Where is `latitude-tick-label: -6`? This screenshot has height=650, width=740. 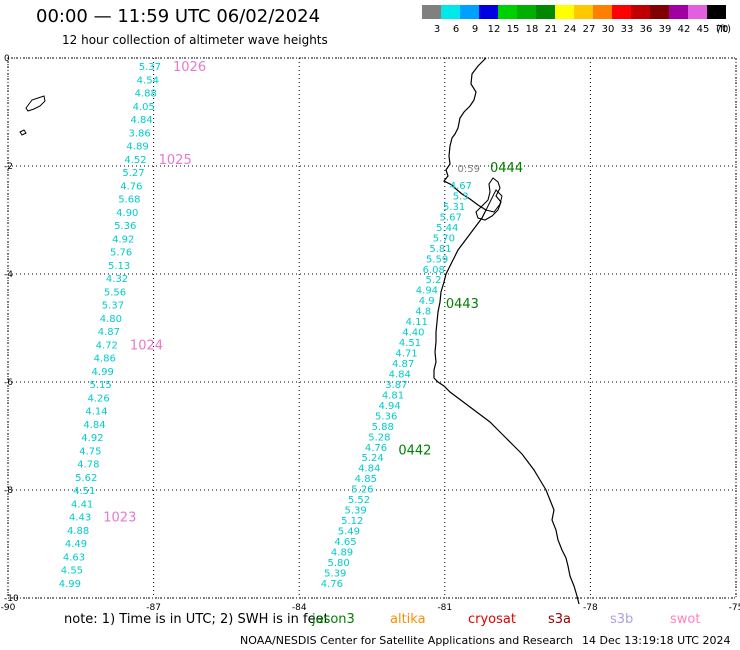
latitude-tick-label: -6 is located at coordinates (8, 383).